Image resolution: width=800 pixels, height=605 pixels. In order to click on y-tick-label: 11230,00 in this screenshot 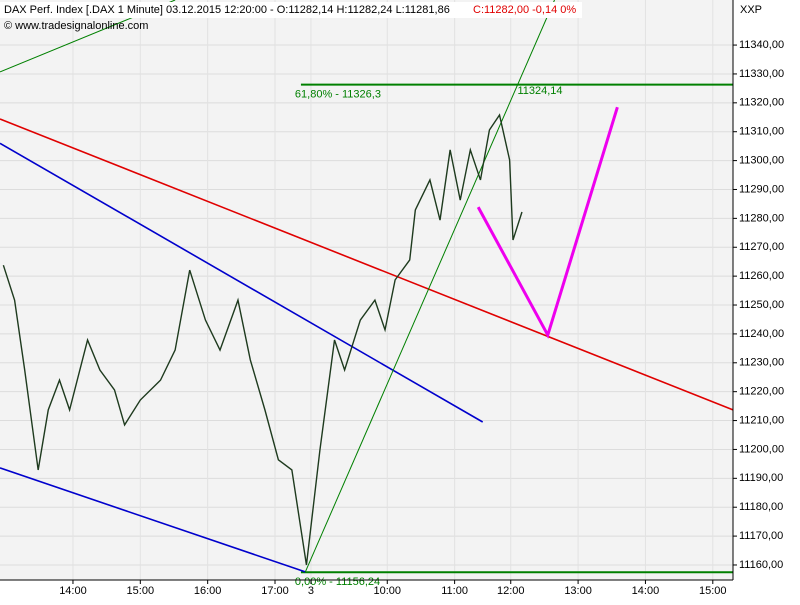, I will do `click(761, 363)`.